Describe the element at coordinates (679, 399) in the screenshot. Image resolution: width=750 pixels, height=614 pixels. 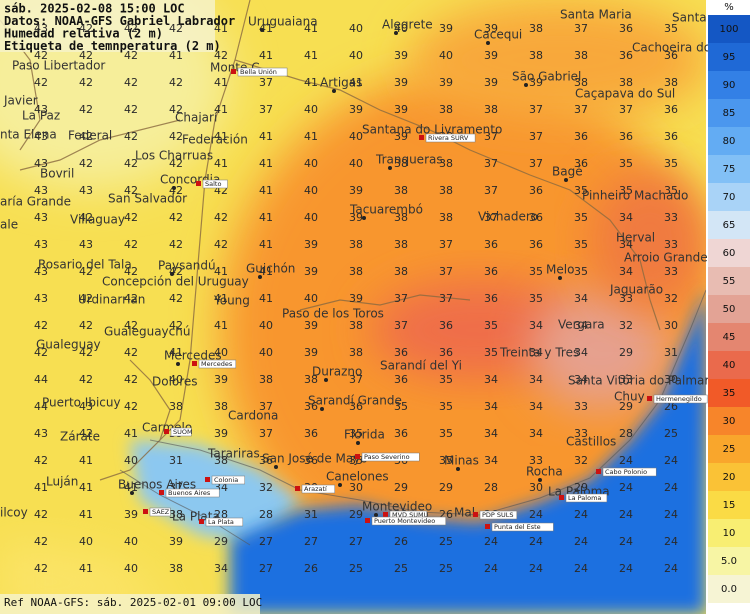
I see `station-label: Hermenegildo` at that location.